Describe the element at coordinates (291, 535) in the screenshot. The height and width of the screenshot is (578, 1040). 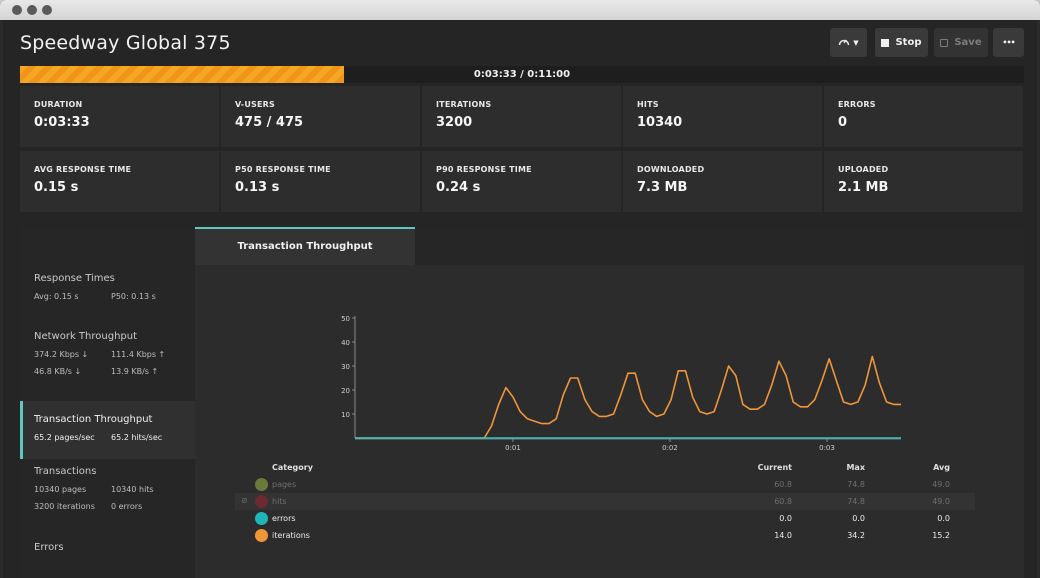
I see `legend-cell-name: iterations` at that location.